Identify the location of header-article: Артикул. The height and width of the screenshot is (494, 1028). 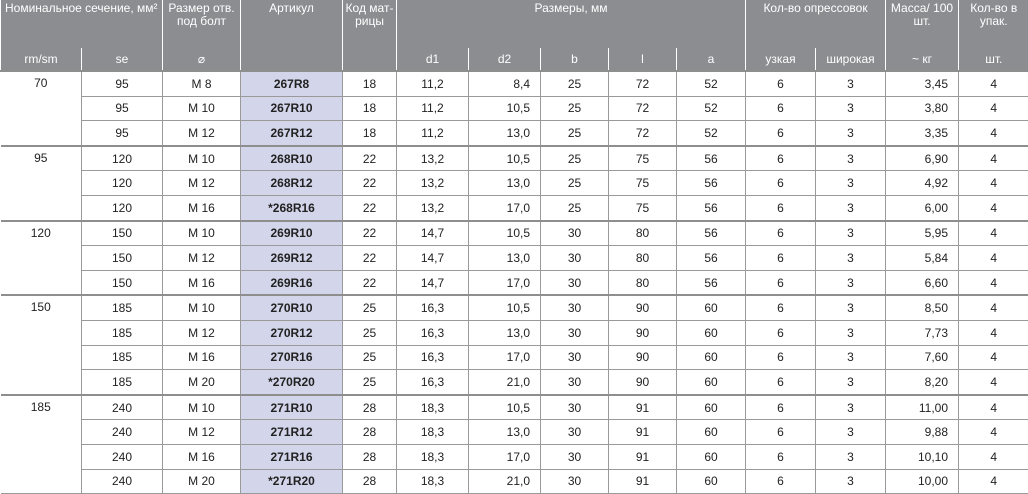
(292, 24).